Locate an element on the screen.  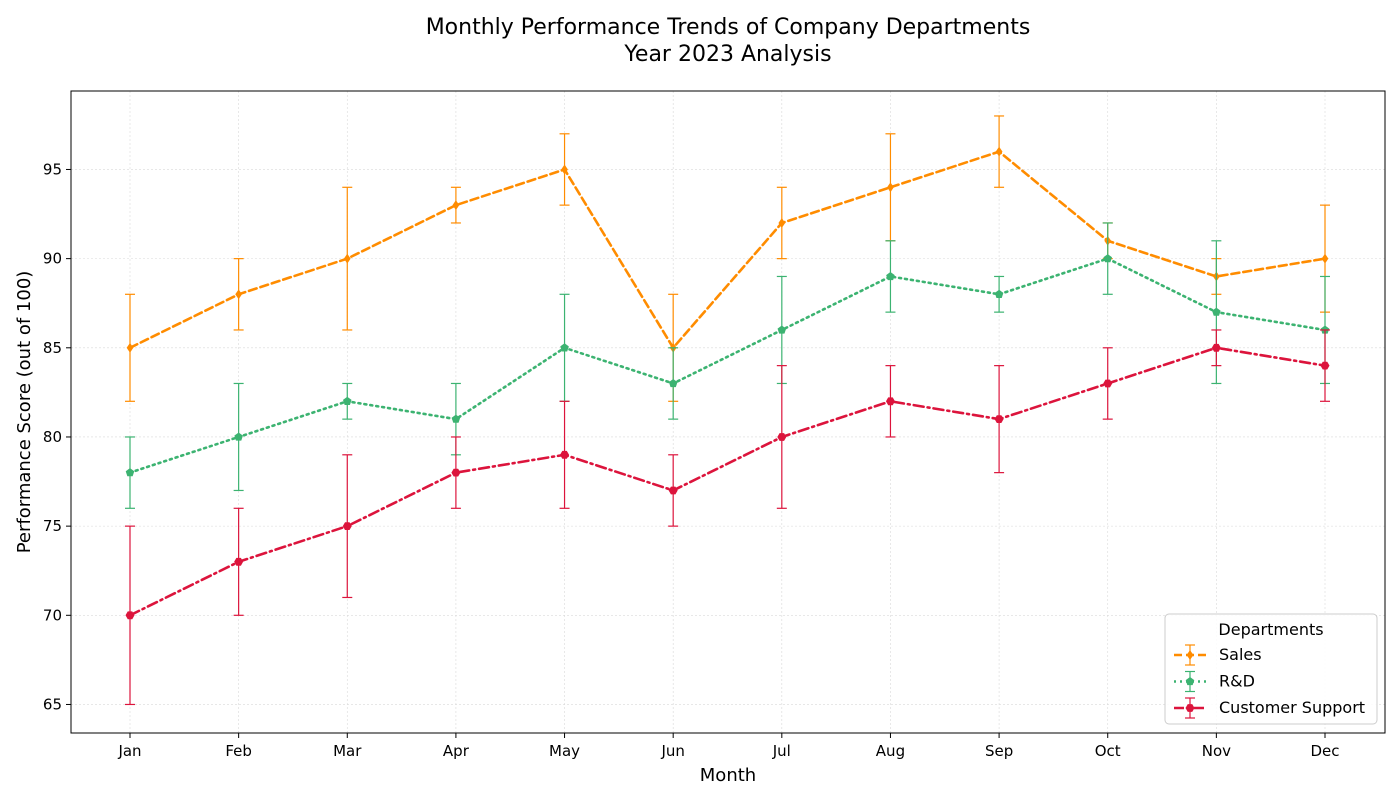
y-axis-label: Performance Score (out of 100) is located at coordinates (24, 412).